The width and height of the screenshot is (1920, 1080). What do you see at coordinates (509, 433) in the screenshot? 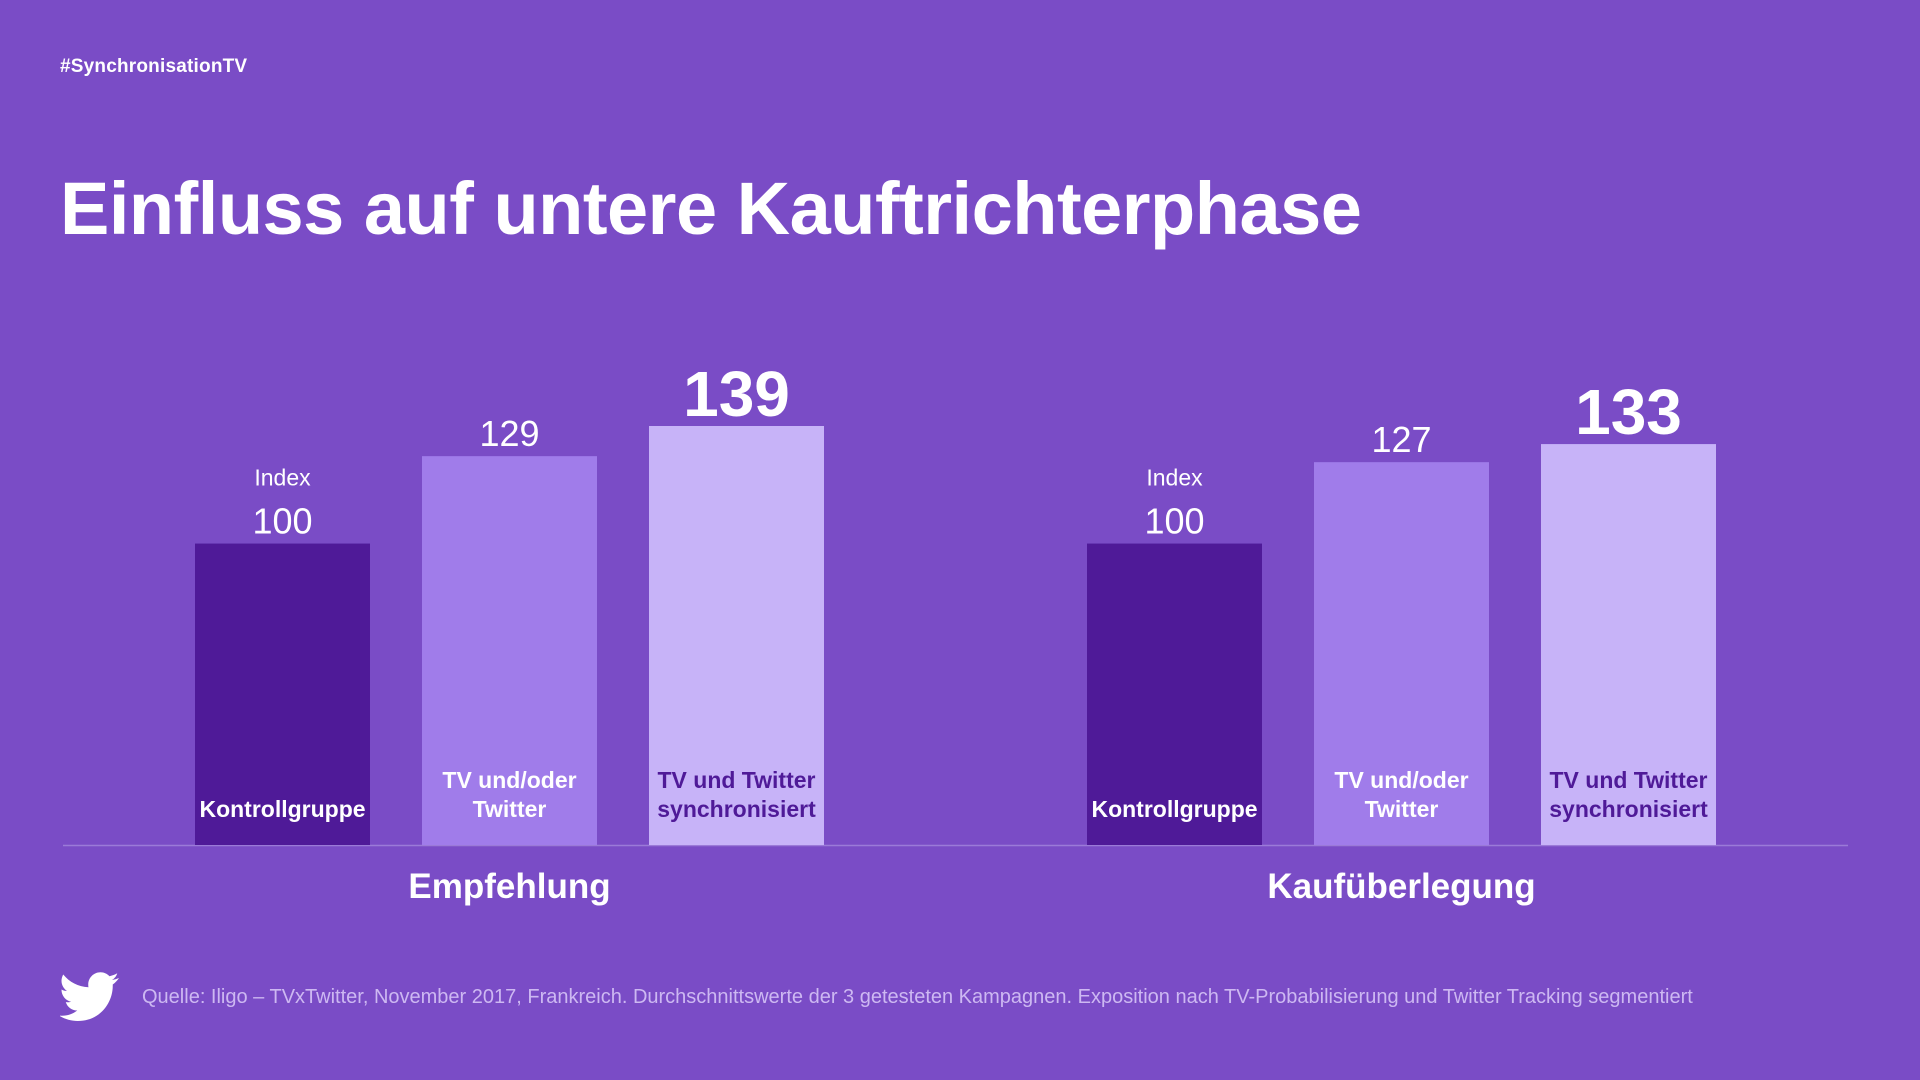
I see `data-label: 129` at bounding box center [509, 433].